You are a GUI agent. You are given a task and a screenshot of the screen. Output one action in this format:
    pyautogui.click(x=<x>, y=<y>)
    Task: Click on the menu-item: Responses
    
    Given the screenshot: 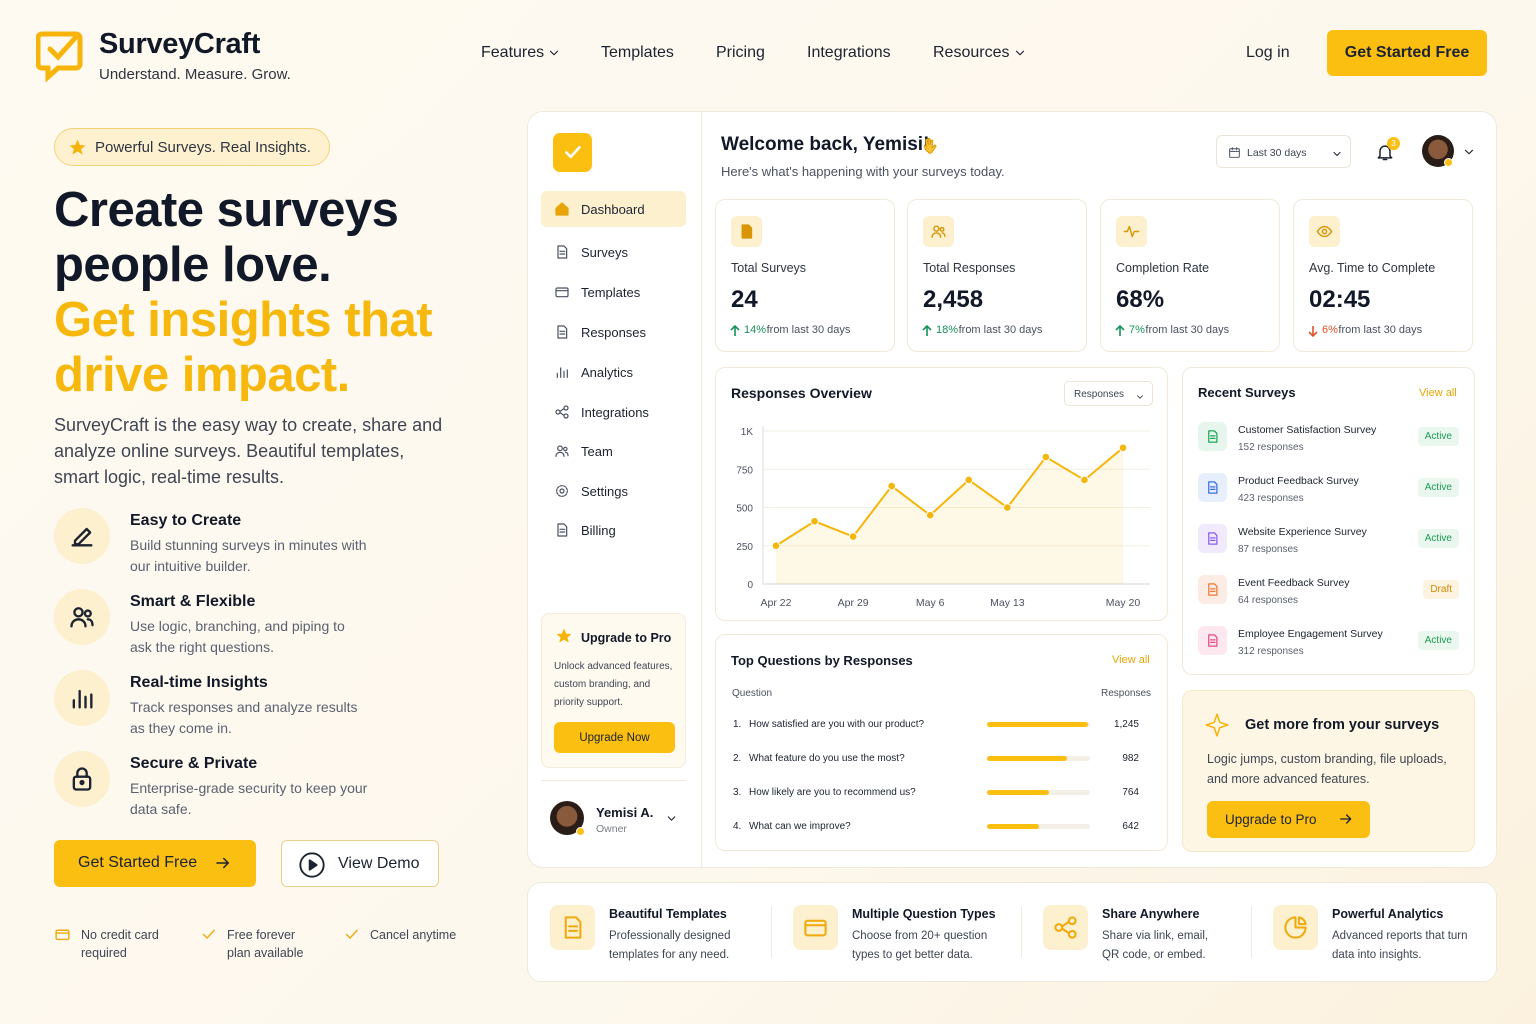 What is the action you would take?
    pyautogui.click(x=614, y=332)
    